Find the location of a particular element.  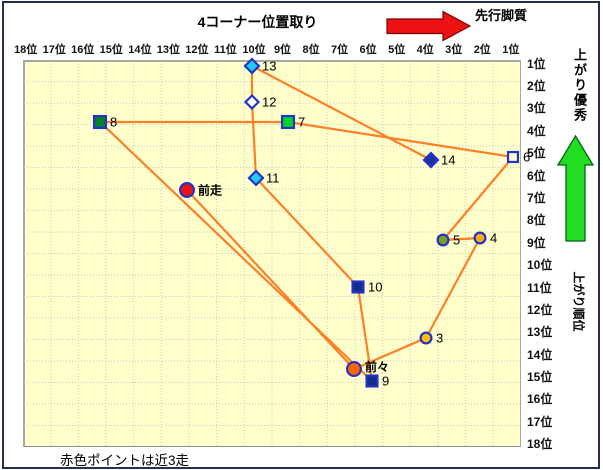

chart-title: 4コーナー位置取り is located at coordinates (257, 22).